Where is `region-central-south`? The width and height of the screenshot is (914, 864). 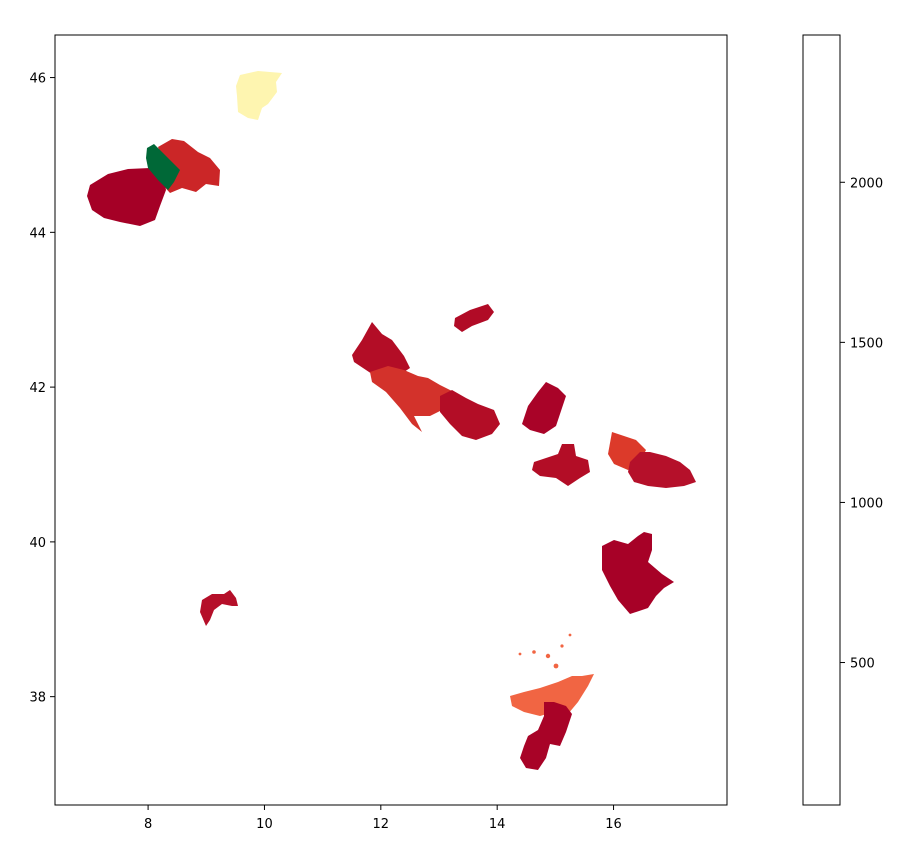
region-central-south is located at coordinates (470, 415).